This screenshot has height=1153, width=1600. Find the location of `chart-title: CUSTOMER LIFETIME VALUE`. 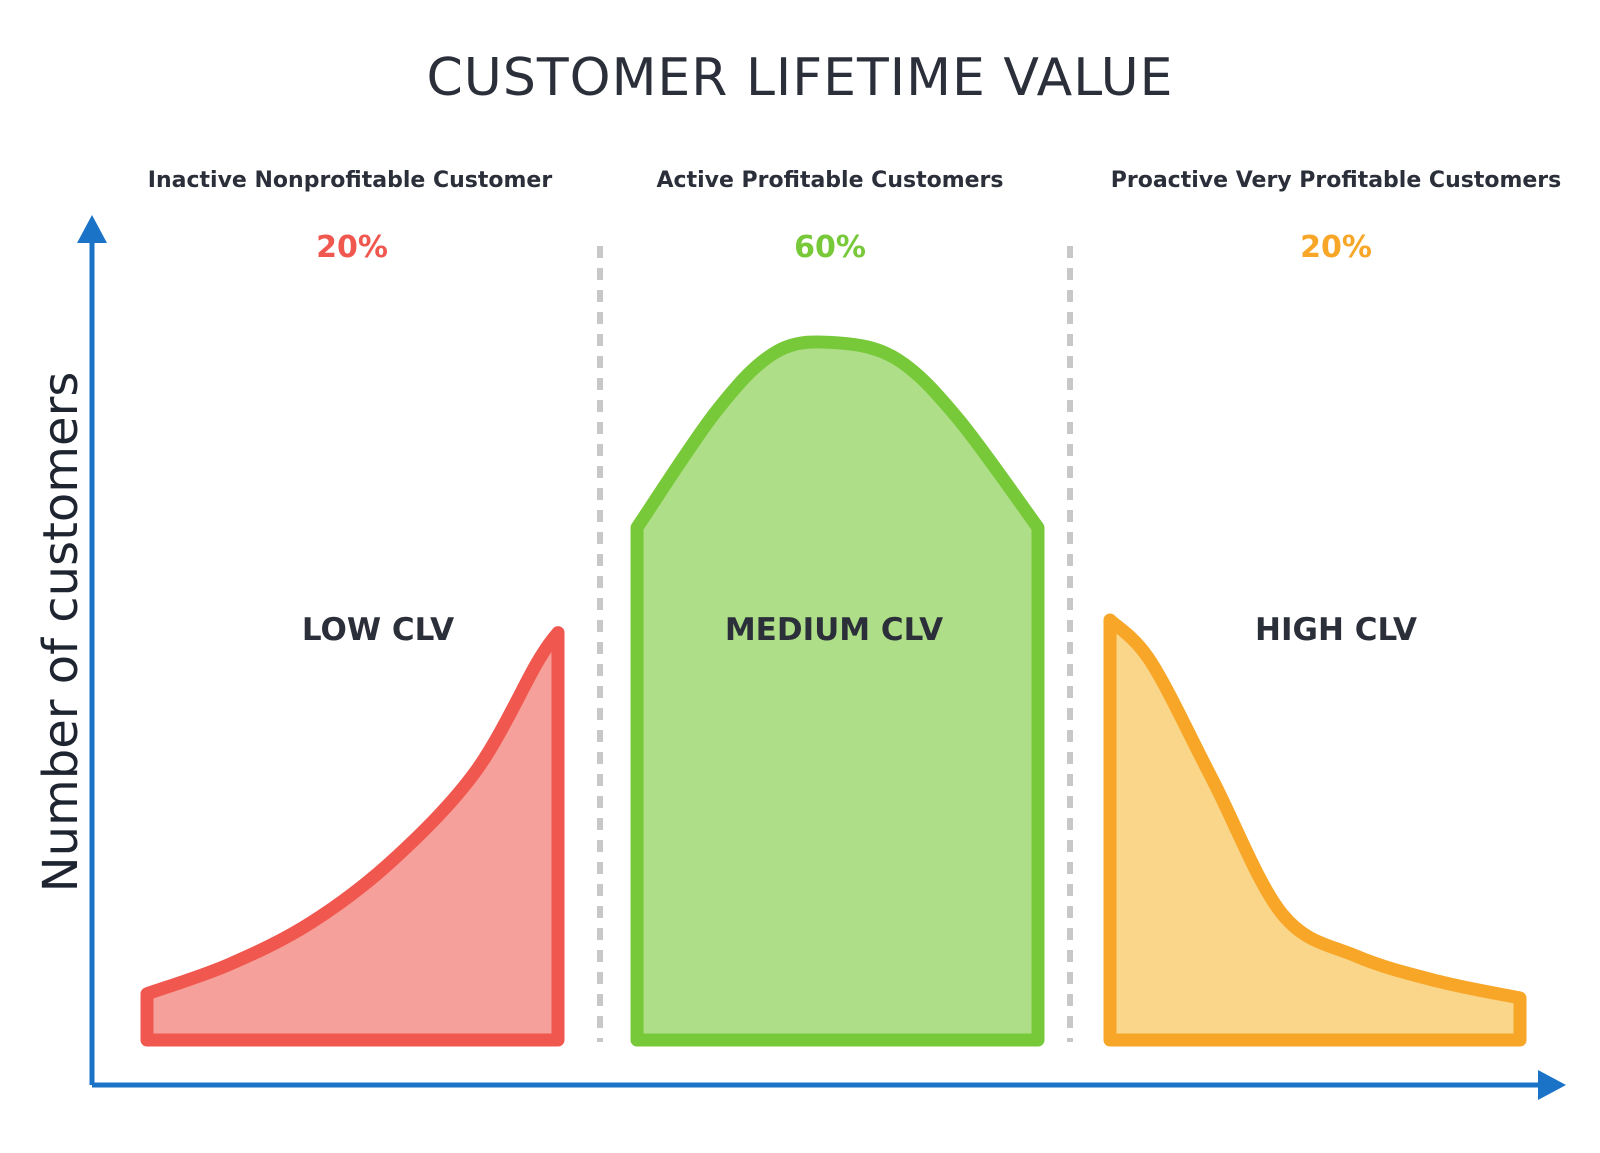

chart-title: CUSTOMER LIFETIME VALUE is located at coordinates (800, 78).